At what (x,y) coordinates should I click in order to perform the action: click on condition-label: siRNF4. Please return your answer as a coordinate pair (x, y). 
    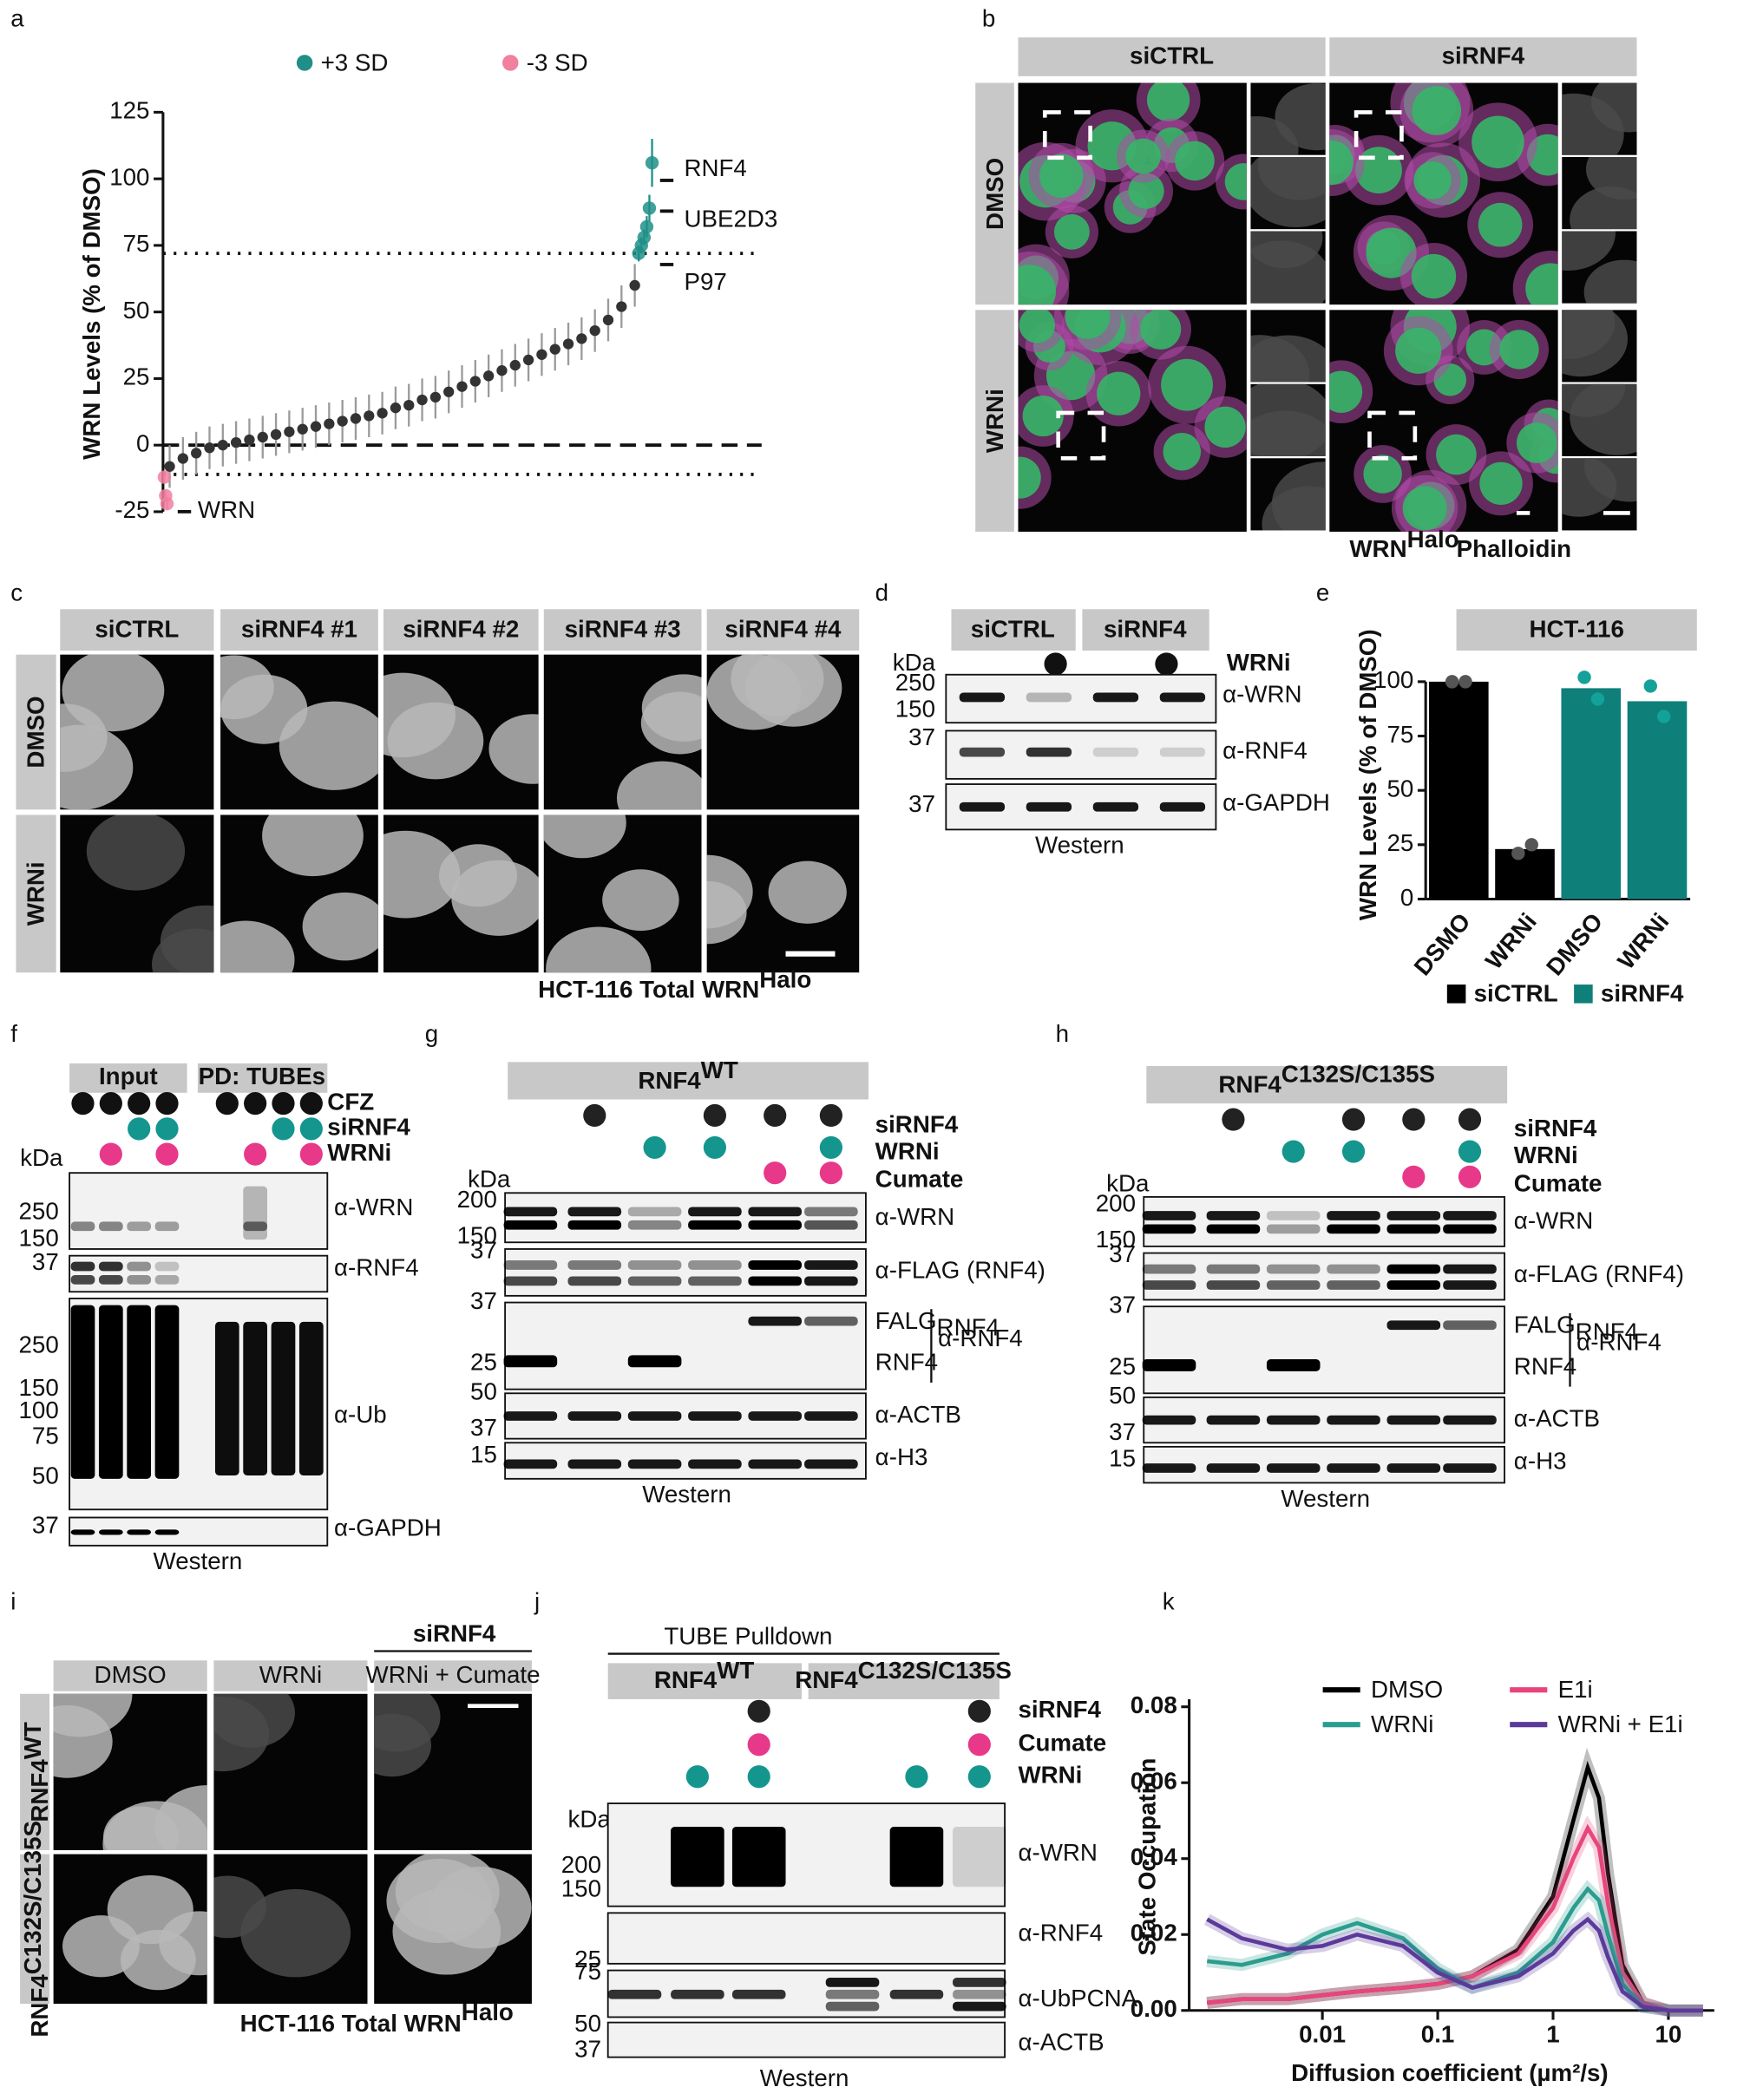
    Looking at the image, I should click on (368, 1127).